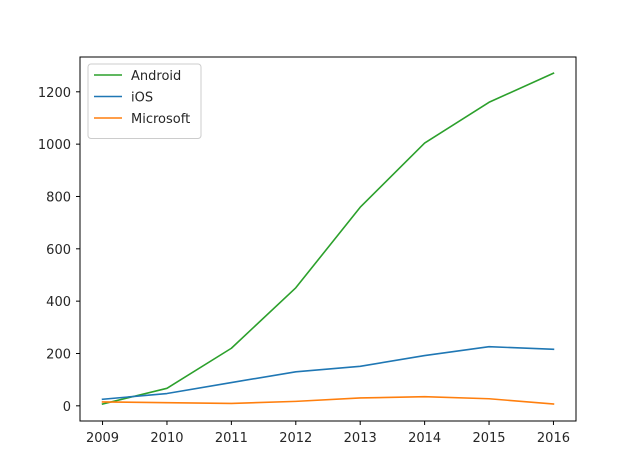 This screenshot has height=473, width=640. I want to click on legend: Android iOS Microsoft, so click(144, 101).